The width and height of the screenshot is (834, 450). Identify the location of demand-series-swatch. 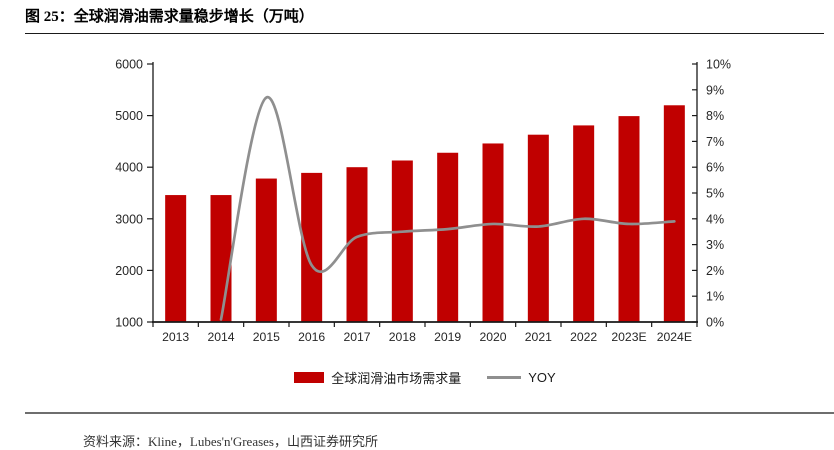
(309, 377).